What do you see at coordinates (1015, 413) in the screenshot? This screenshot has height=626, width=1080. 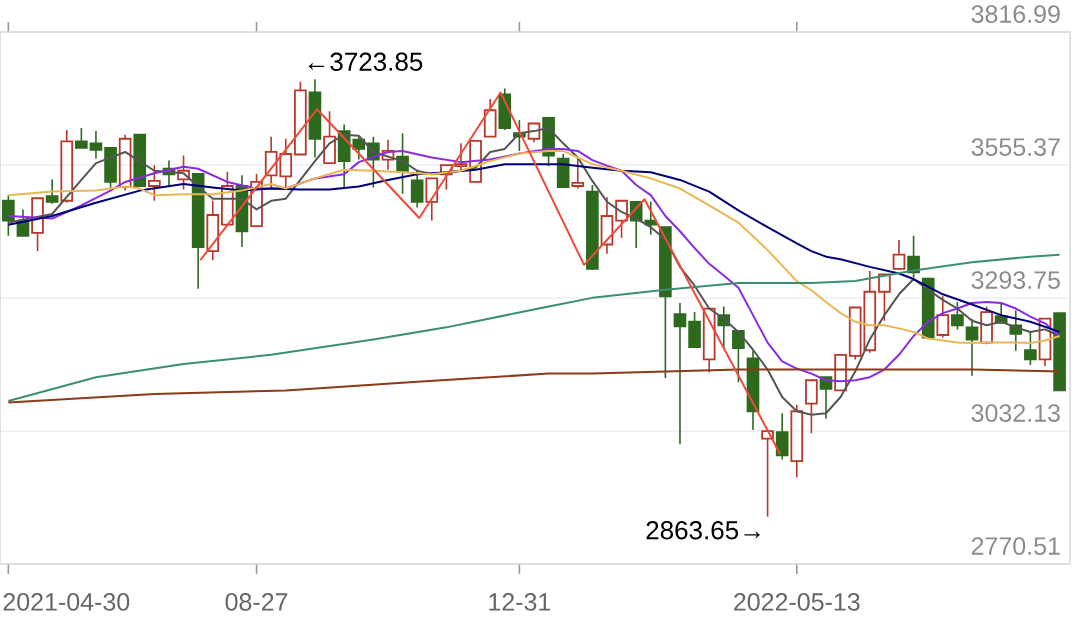 I see `y-tick-label: 3032.13` at bounding box center [1015, 413].